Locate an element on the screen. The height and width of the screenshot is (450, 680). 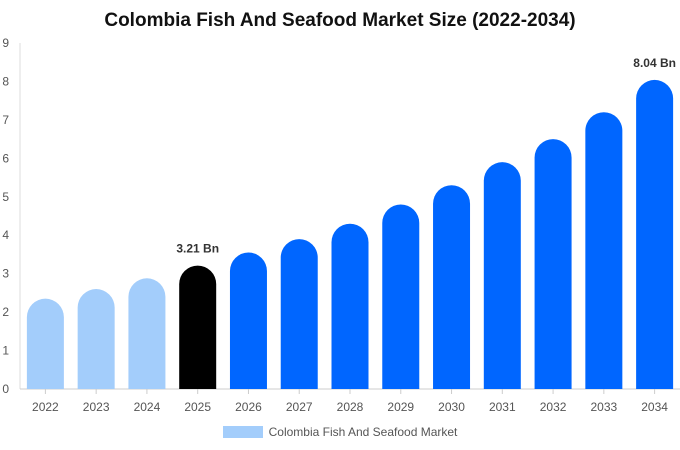
x-tick-label: 2027 is located at coordinates (299, 407).